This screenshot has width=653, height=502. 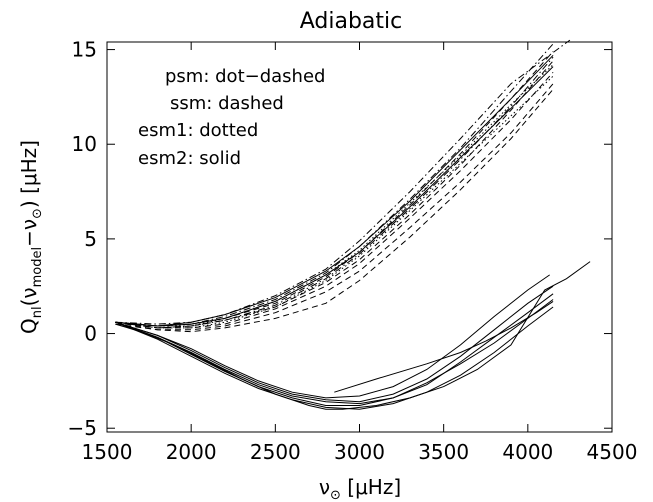 What do you see at coordinates (359, 452) in the screenshot?
I see `x-tick-label: 3000` at bounding box center [359, 452].